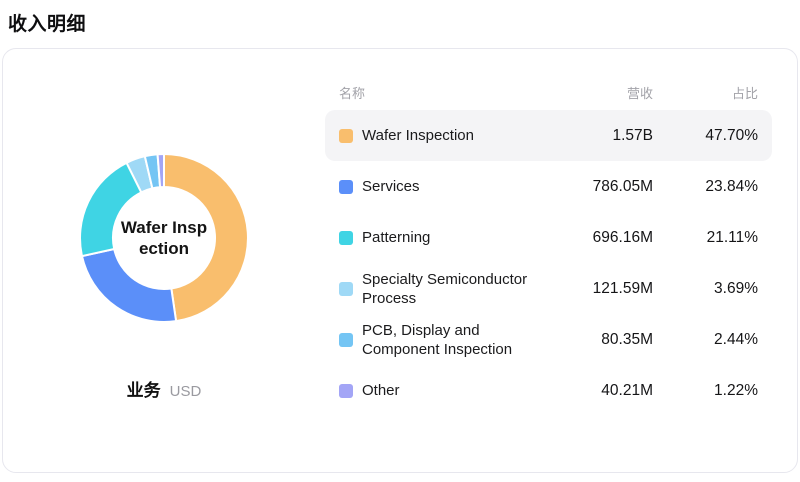 Image resolution: width=800 pixels, height=482 pixels. Describe the element at coordinates (548, 390) in the screenshot. I see `table-row: Other 40.21M 1.22%` at that location.